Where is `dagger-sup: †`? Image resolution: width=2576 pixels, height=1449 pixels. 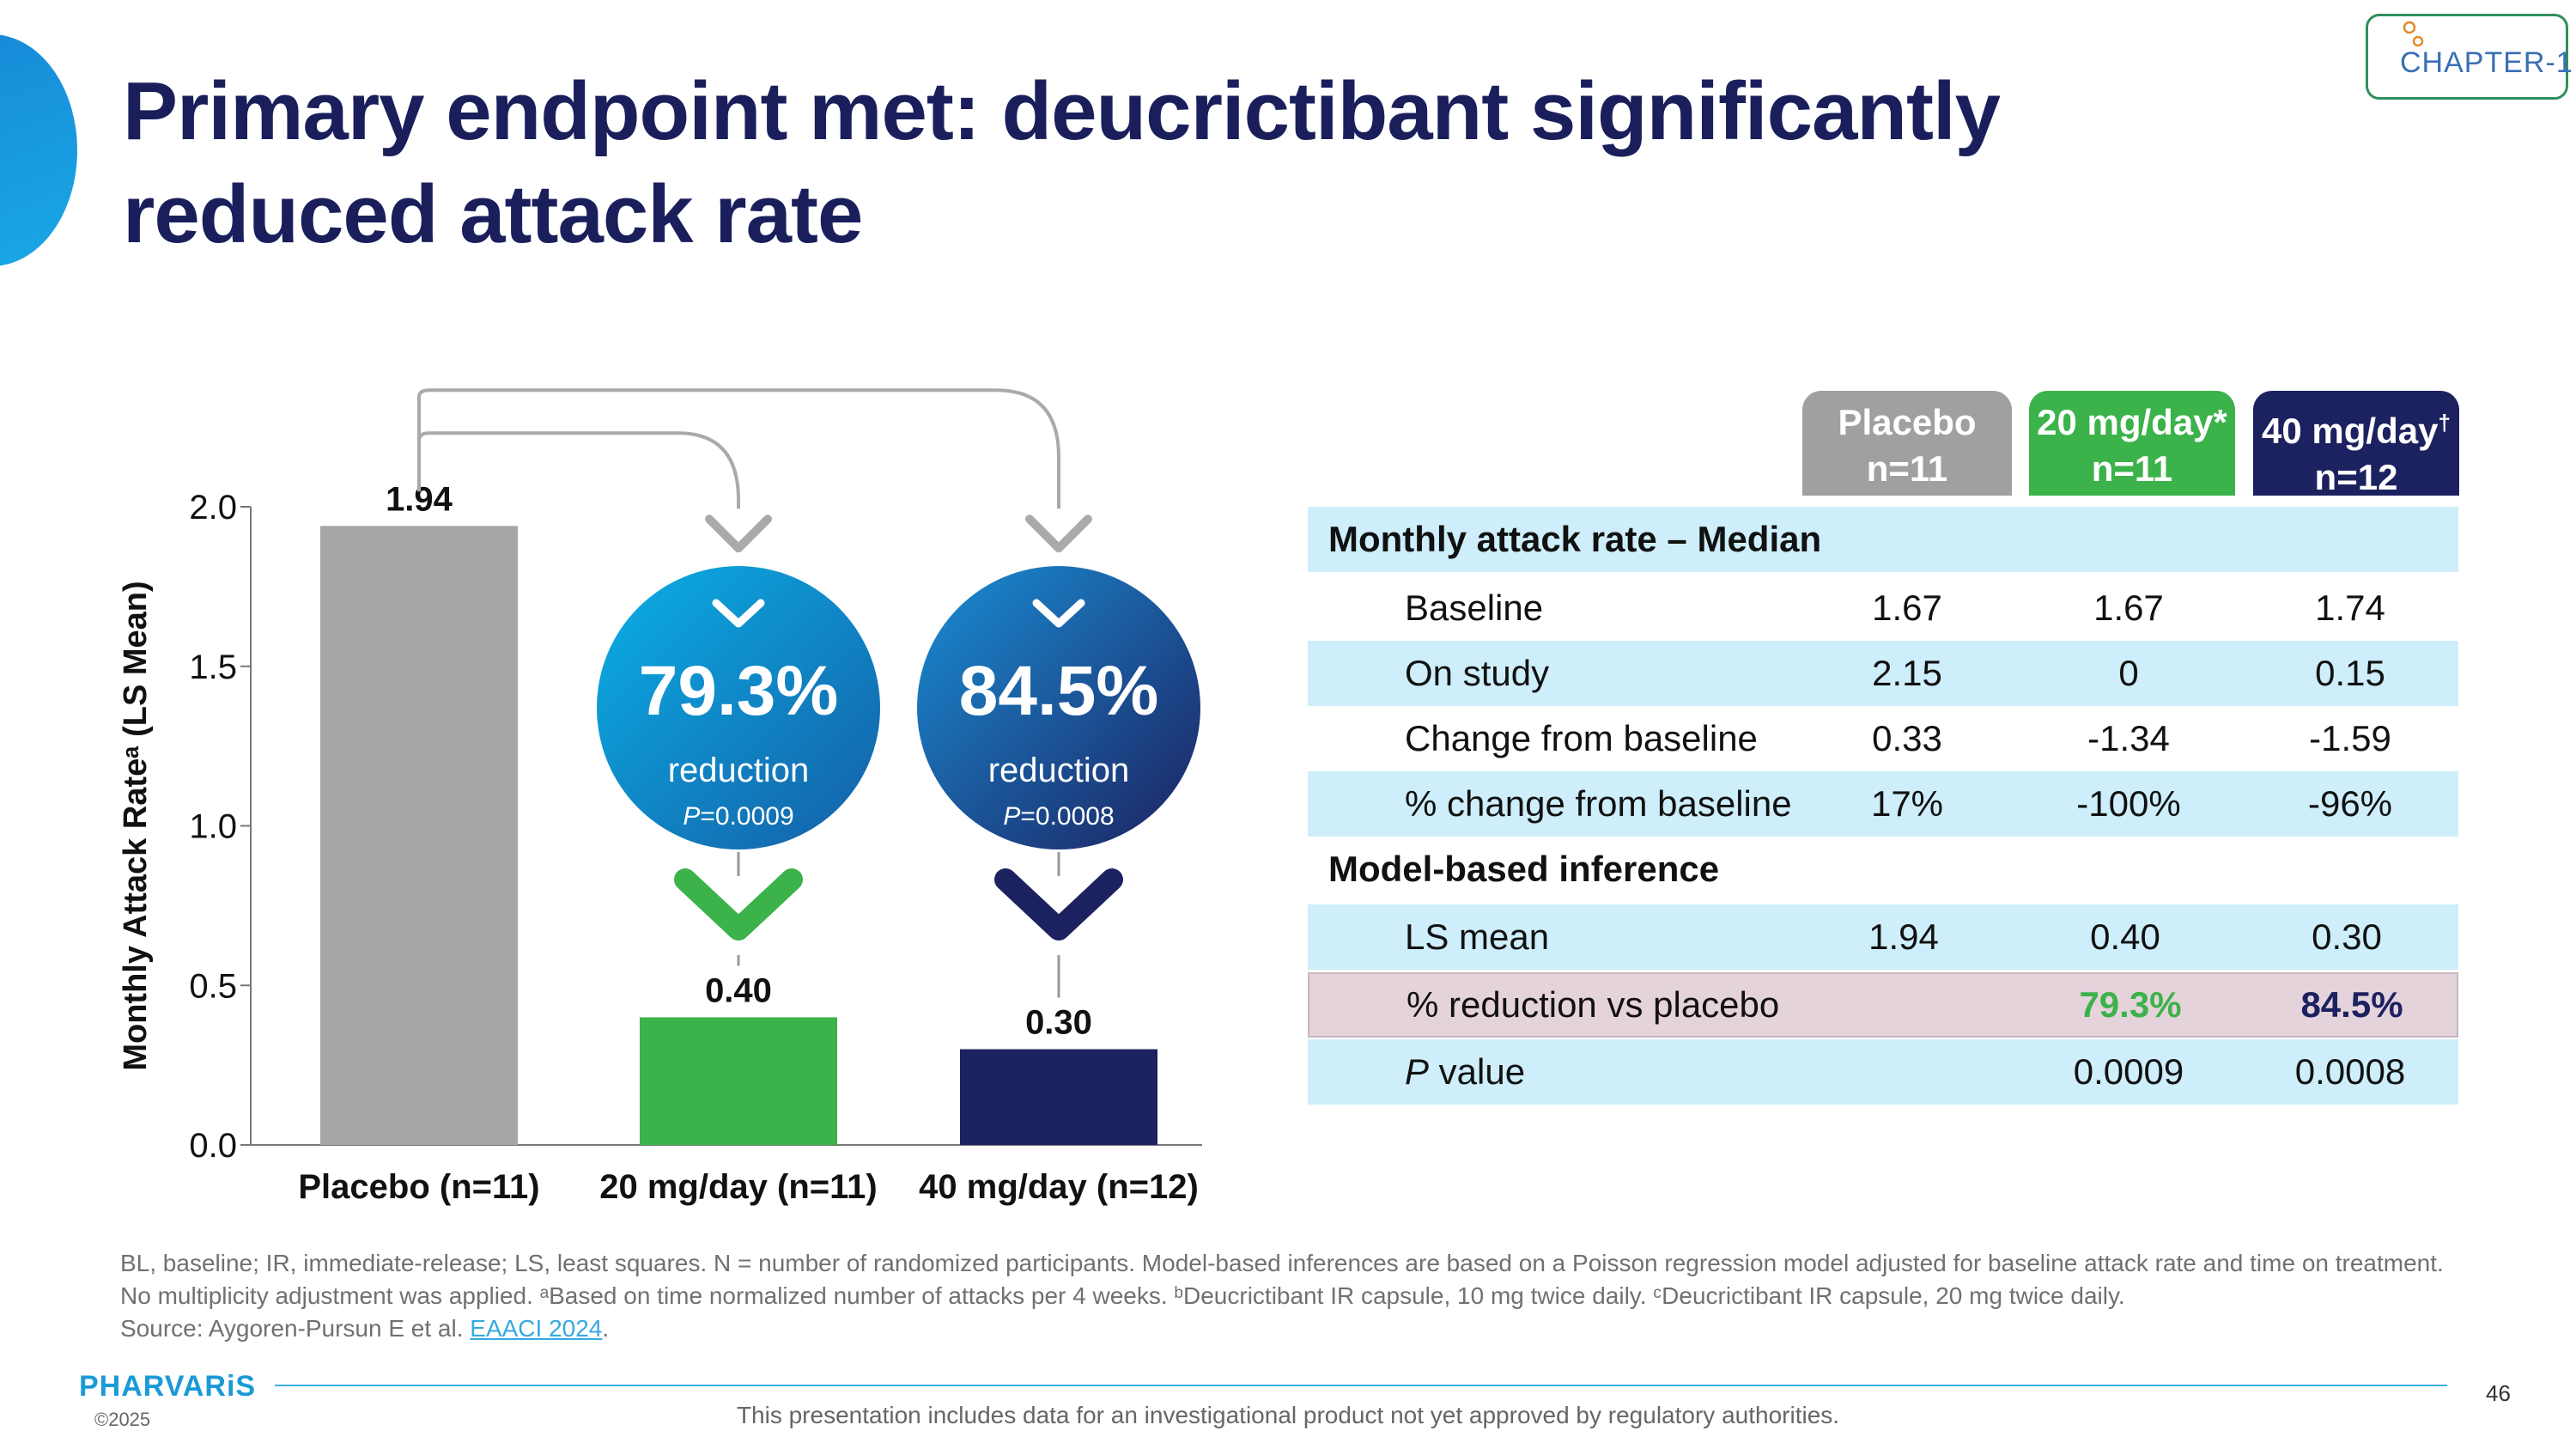 dagger-sup: † is located at coordinates (2444, 422).